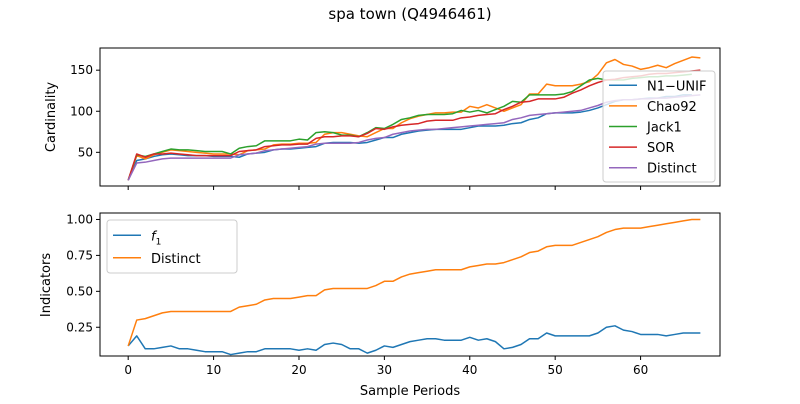 This screenshot has height=404, width=800. I want to click on y-tick-label: 0.75, so click(79, 255).